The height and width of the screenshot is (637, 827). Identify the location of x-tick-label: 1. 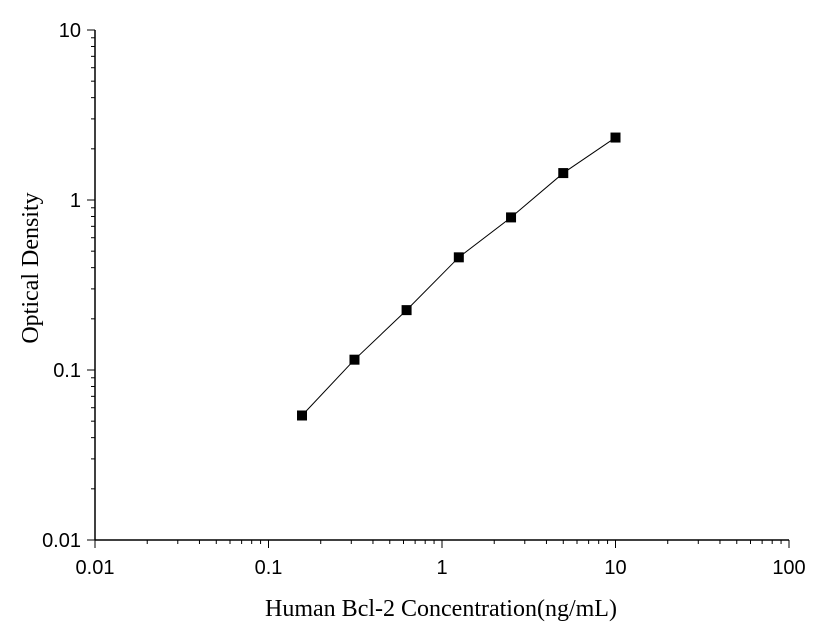
(441, 568).